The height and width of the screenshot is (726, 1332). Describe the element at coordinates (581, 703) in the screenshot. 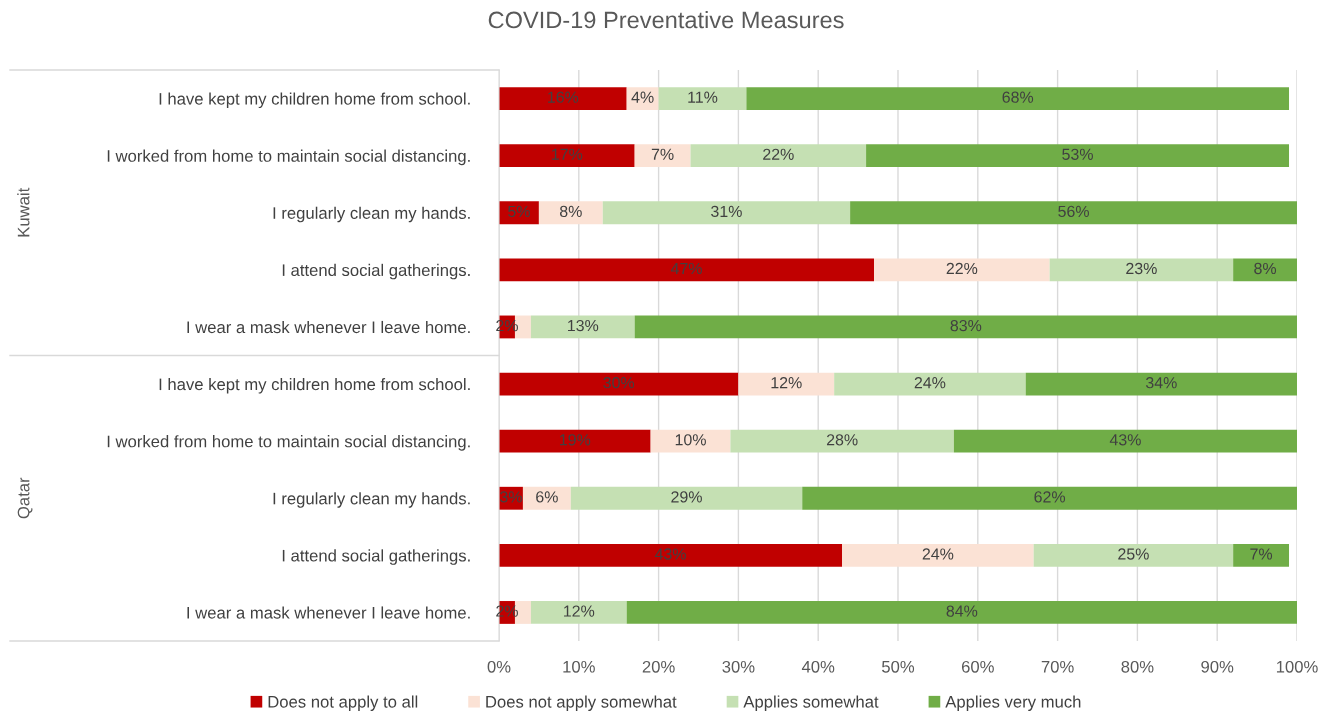

I see `legend-label: Does not apply somewhat` at that location.